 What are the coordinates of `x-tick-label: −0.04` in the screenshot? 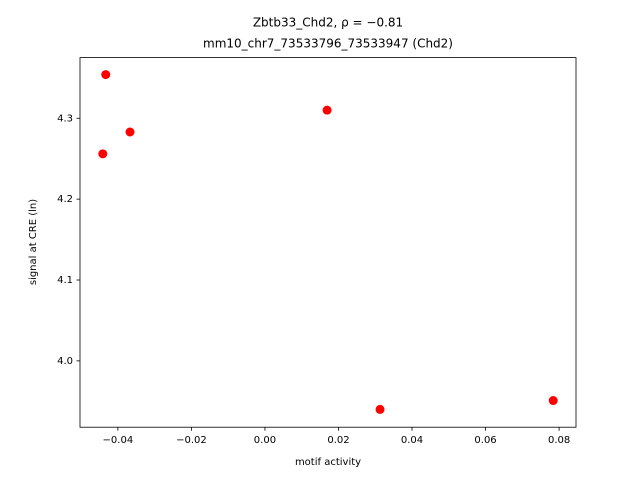 It's located at (118, 440).